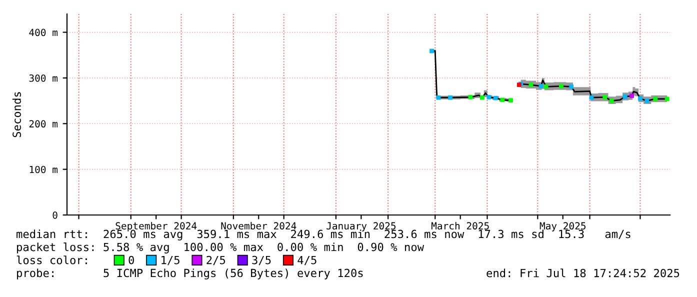 This screenshot has height=297, width=697. I want to click on legend-label: 2/5, so click(216, 261).